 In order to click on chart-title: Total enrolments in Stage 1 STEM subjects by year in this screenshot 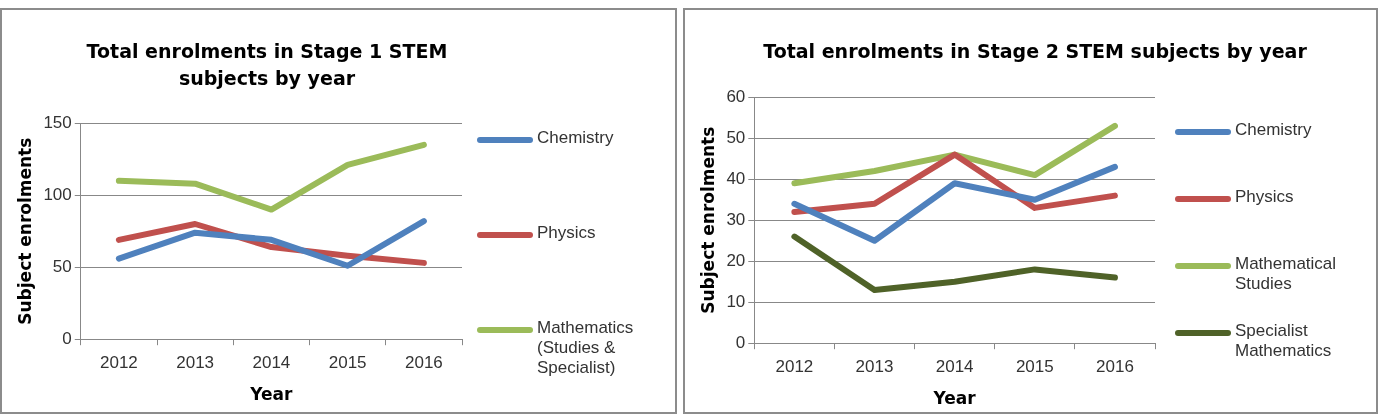, I will do `click(267, 65)`.